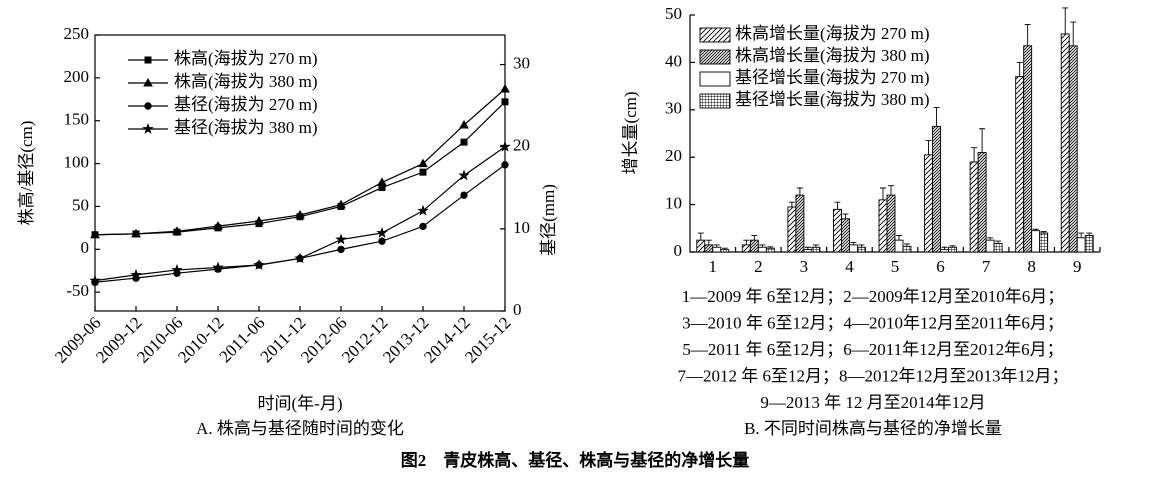 The width and height of the screenshot is (1150, 503). Describe the element at coordinates (630, 132) in the screenshot. I see `y-axis-label: 增长量(cm)` at that location.